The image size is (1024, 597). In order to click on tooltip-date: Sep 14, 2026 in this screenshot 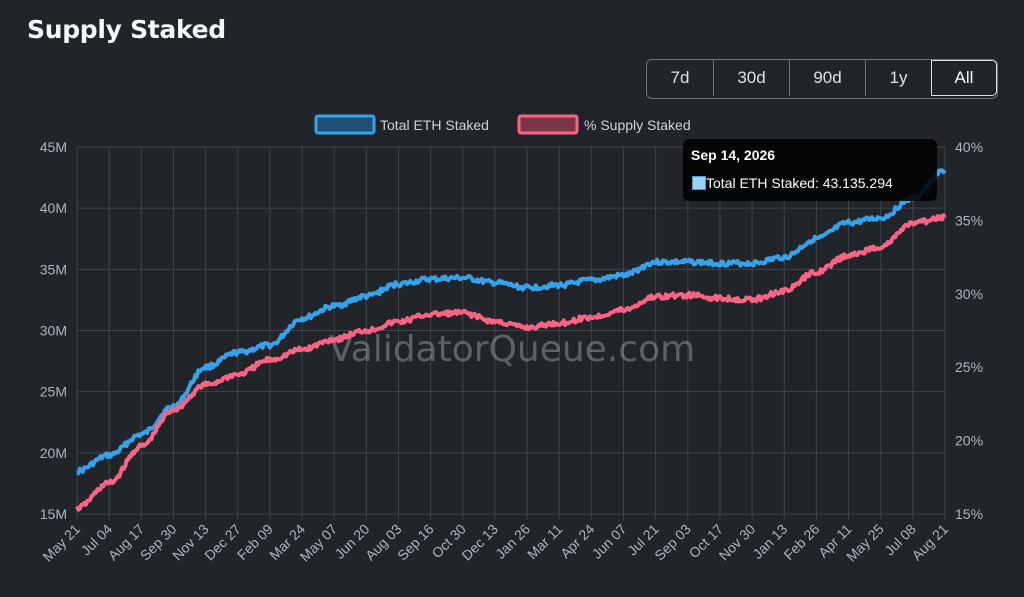, I will do `click(733, 155)`.